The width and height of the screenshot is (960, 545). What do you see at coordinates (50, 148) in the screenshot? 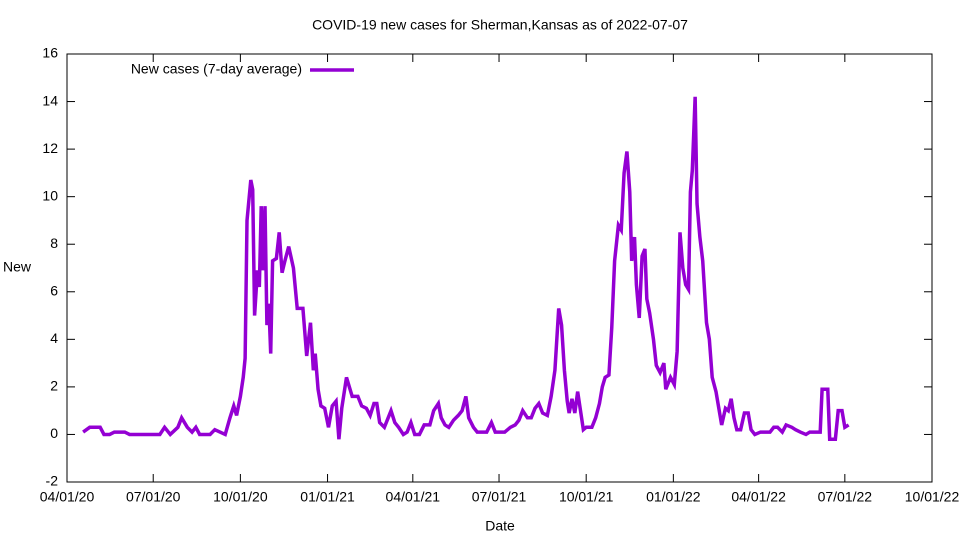
I see `y-tick-label: 12` at bounding box center [50, 148].